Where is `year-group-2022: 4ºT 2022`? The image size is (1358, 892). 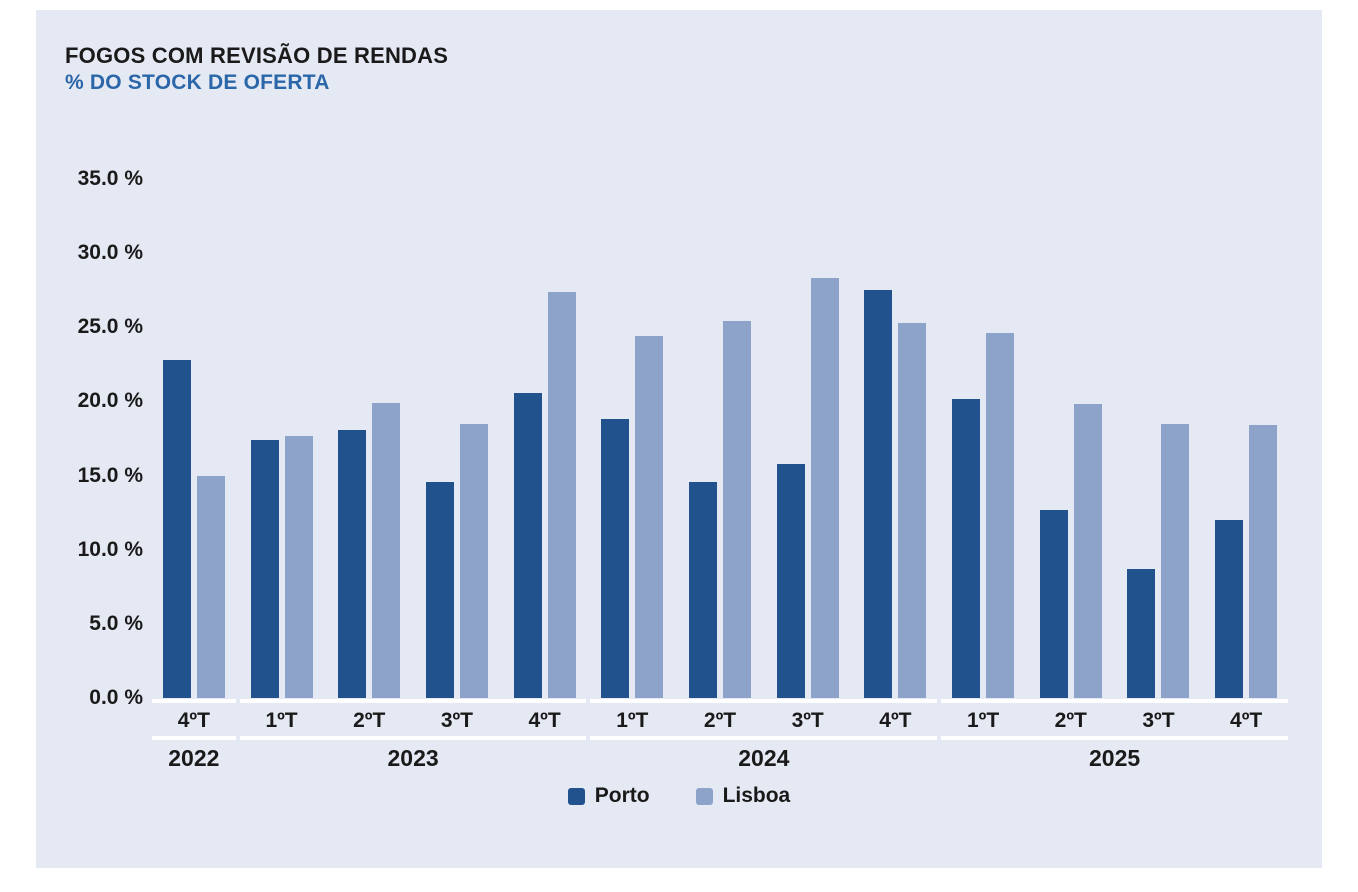 year-group-2022: 4ºT 2022 is located at coordinates (194, 737).